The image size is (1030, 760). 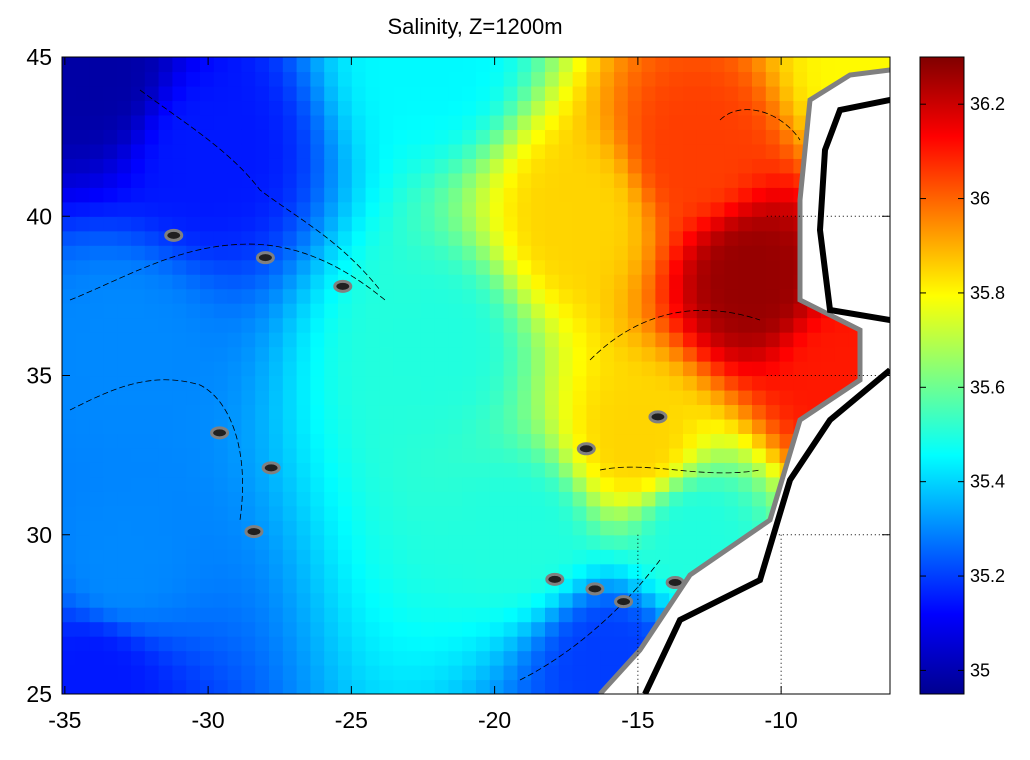 What do you see at coordinates (987, 387) in the screenshot?
I see `colorbar-tick-label: 35.6` at bounding box center [987, 387].